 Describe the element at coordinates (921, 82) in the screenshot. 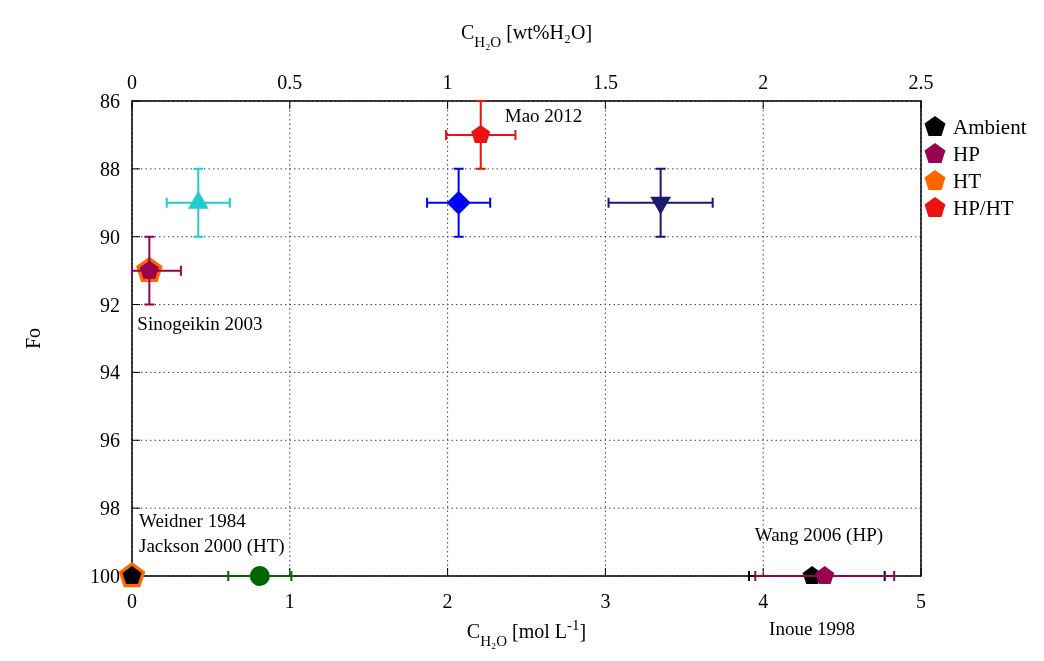

I see `x2-tick-label: 2.5` at that location.